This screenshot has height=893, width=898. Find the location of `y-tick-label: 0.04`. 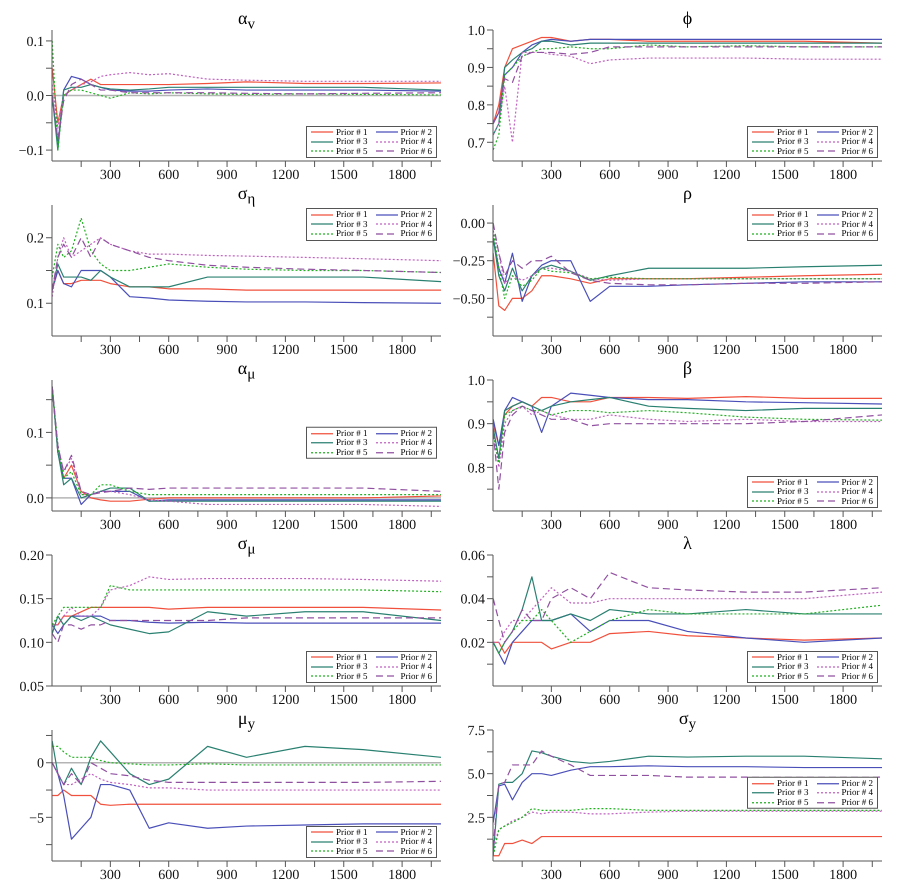

y-tick-label: 0.04 is located at coordinates (472, 600).